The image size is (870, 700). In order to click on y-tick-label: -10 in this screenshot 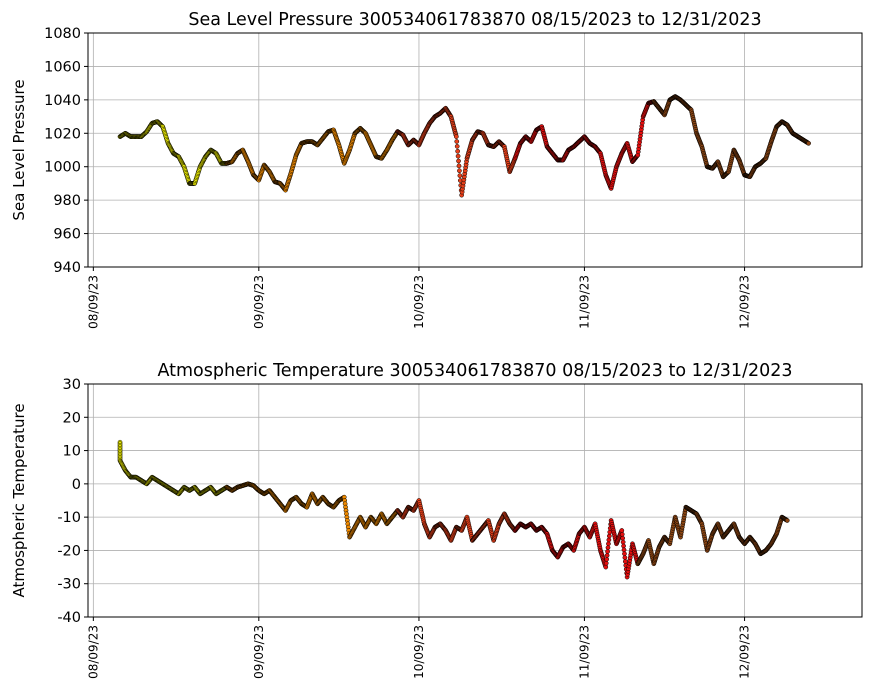, I will do `click(69, 518)`.